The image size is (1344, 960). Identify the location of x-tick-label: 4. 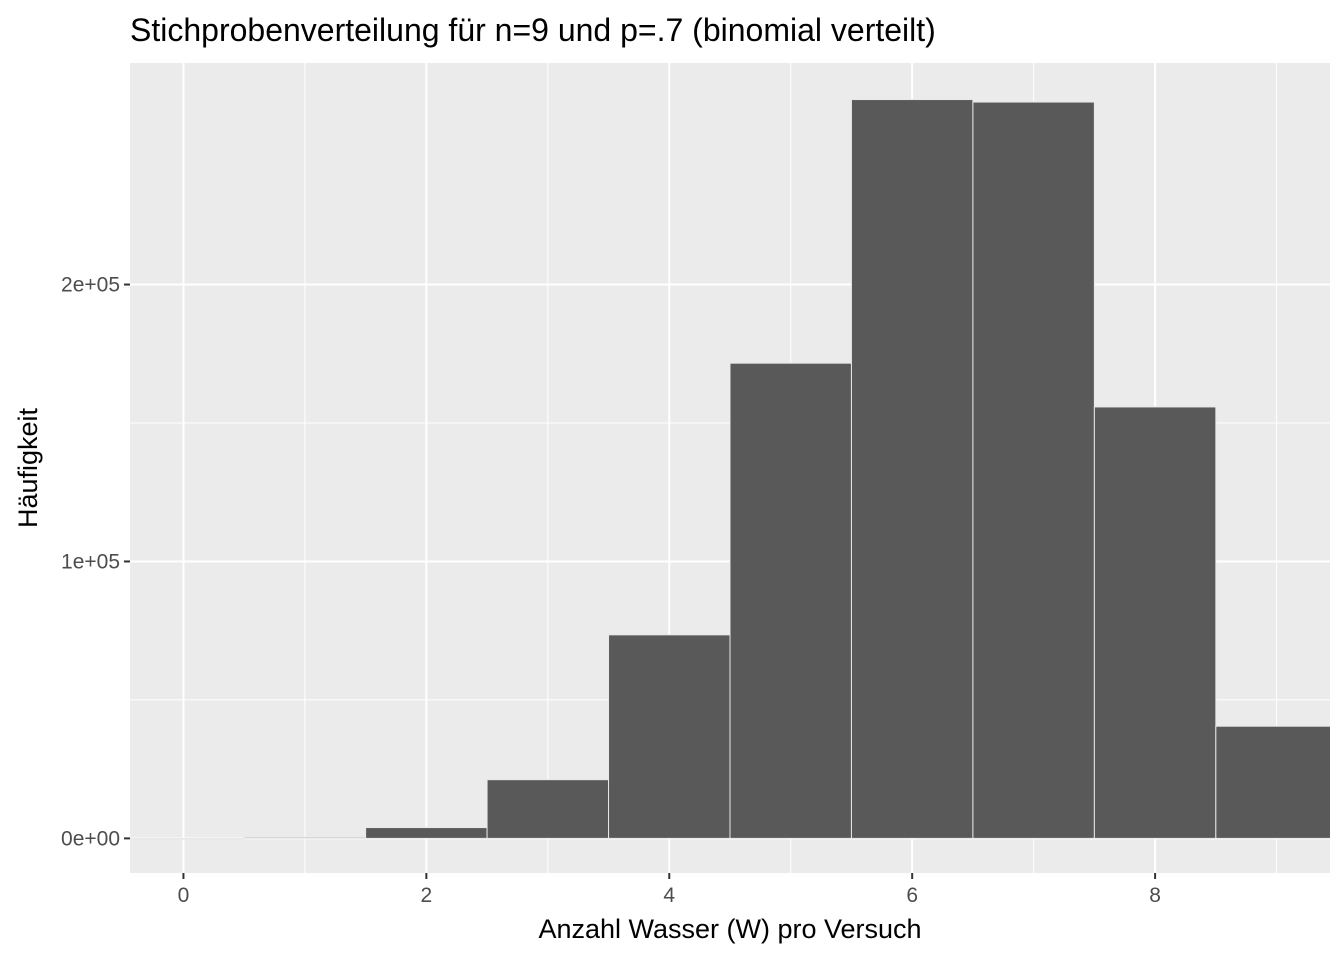
(669, 895).